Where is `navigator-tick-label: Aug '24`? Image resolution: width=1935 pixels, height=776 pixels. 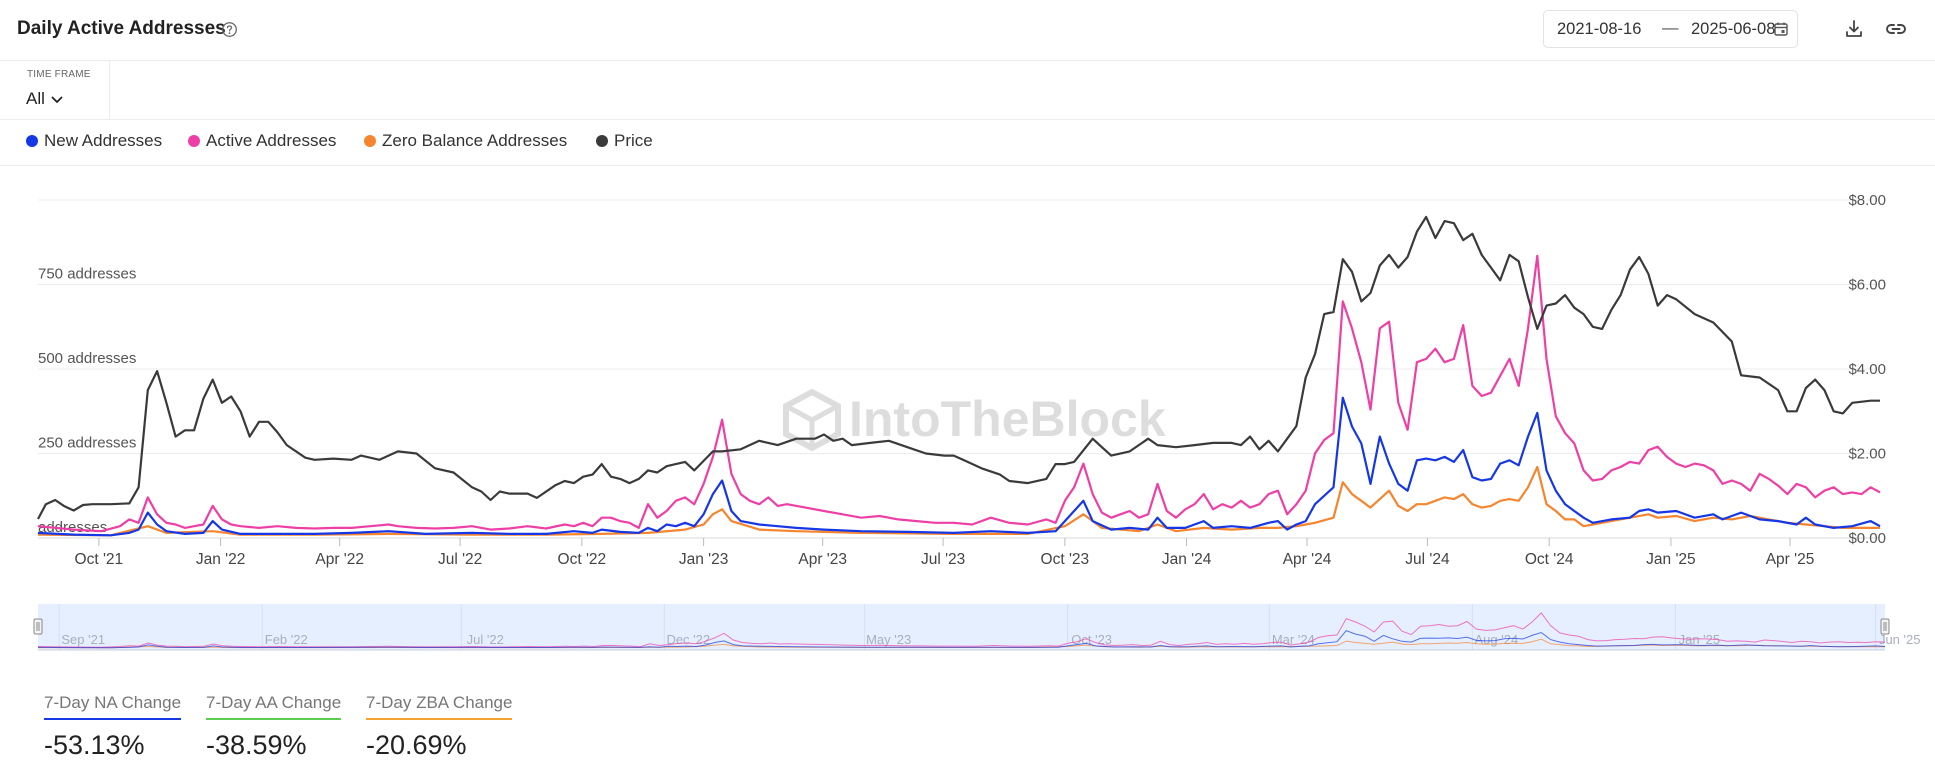
navigator-tick-label: Aug '24 is located at coordinates (1497, 639).